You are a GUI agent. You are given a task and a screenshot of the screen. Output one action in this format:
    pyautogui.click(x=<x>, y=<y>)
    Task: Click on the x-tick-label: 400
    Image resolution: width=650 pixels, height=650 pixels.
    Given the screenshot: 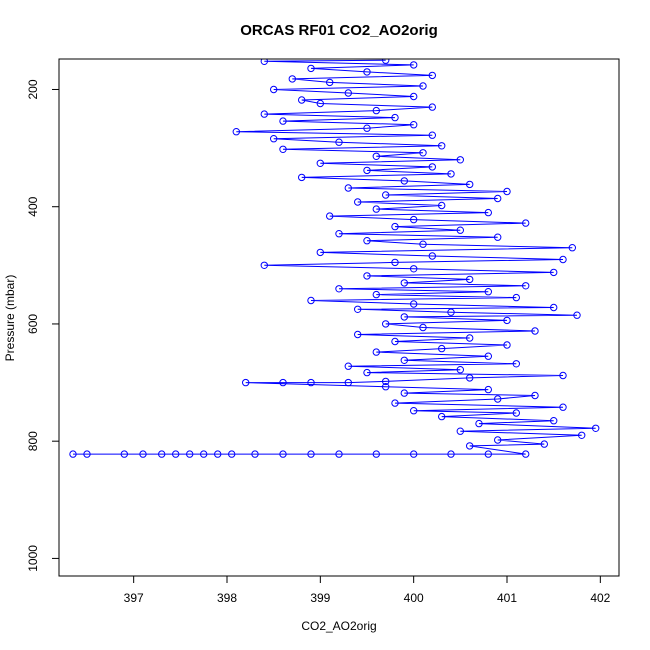 What is the action you would take?
    pyautogui.click(x=414, y=598)
    